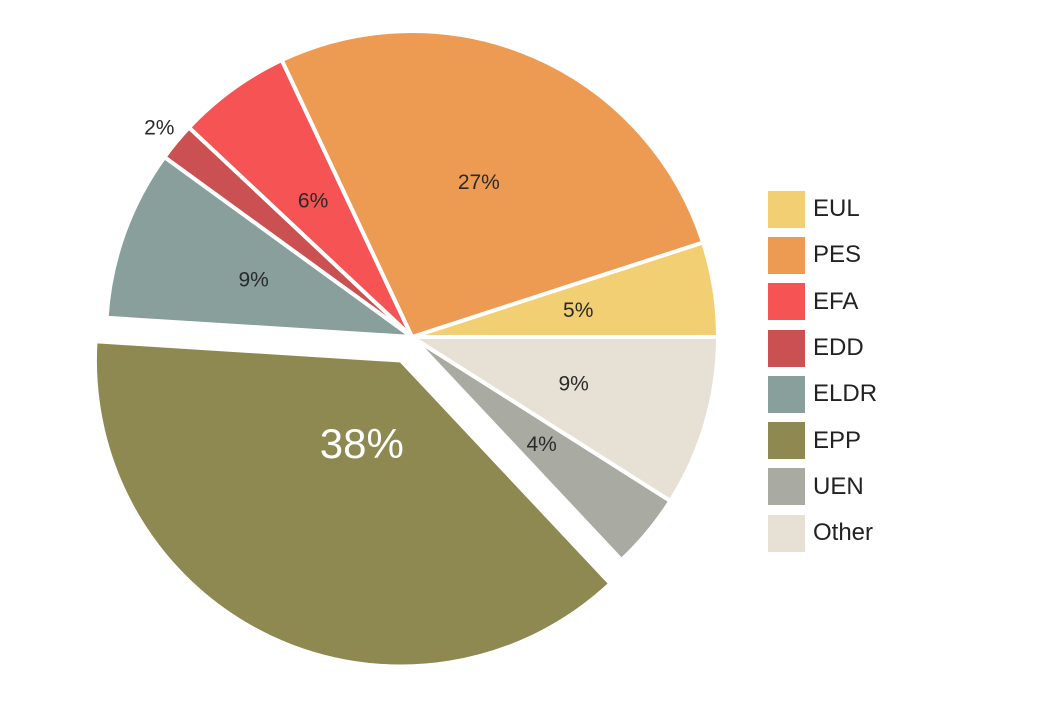  I want to click on legend-item-pes: PES, so click(822, 255).